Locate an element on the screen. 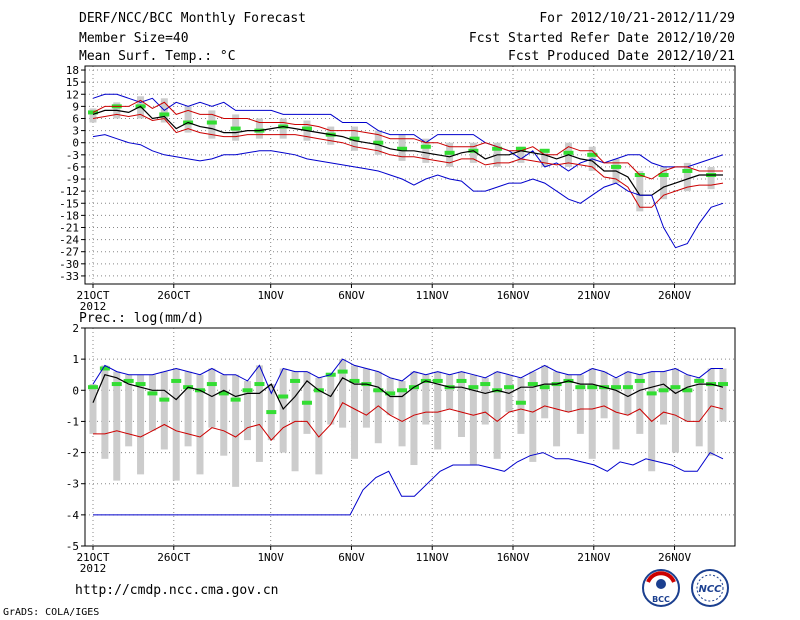 The height and width of the screenshot is (620, 800). prec-ytick-label: 2 is located at coordinates (75, 328).